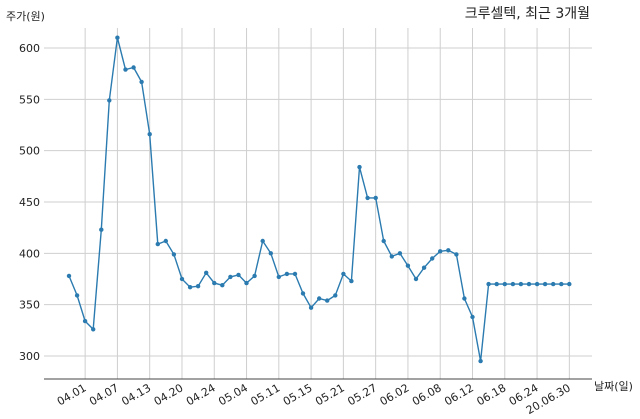  Describe the element at coordinates (492, 394) in the screenshot. I see `x-tick-label: 06.18` at that location.